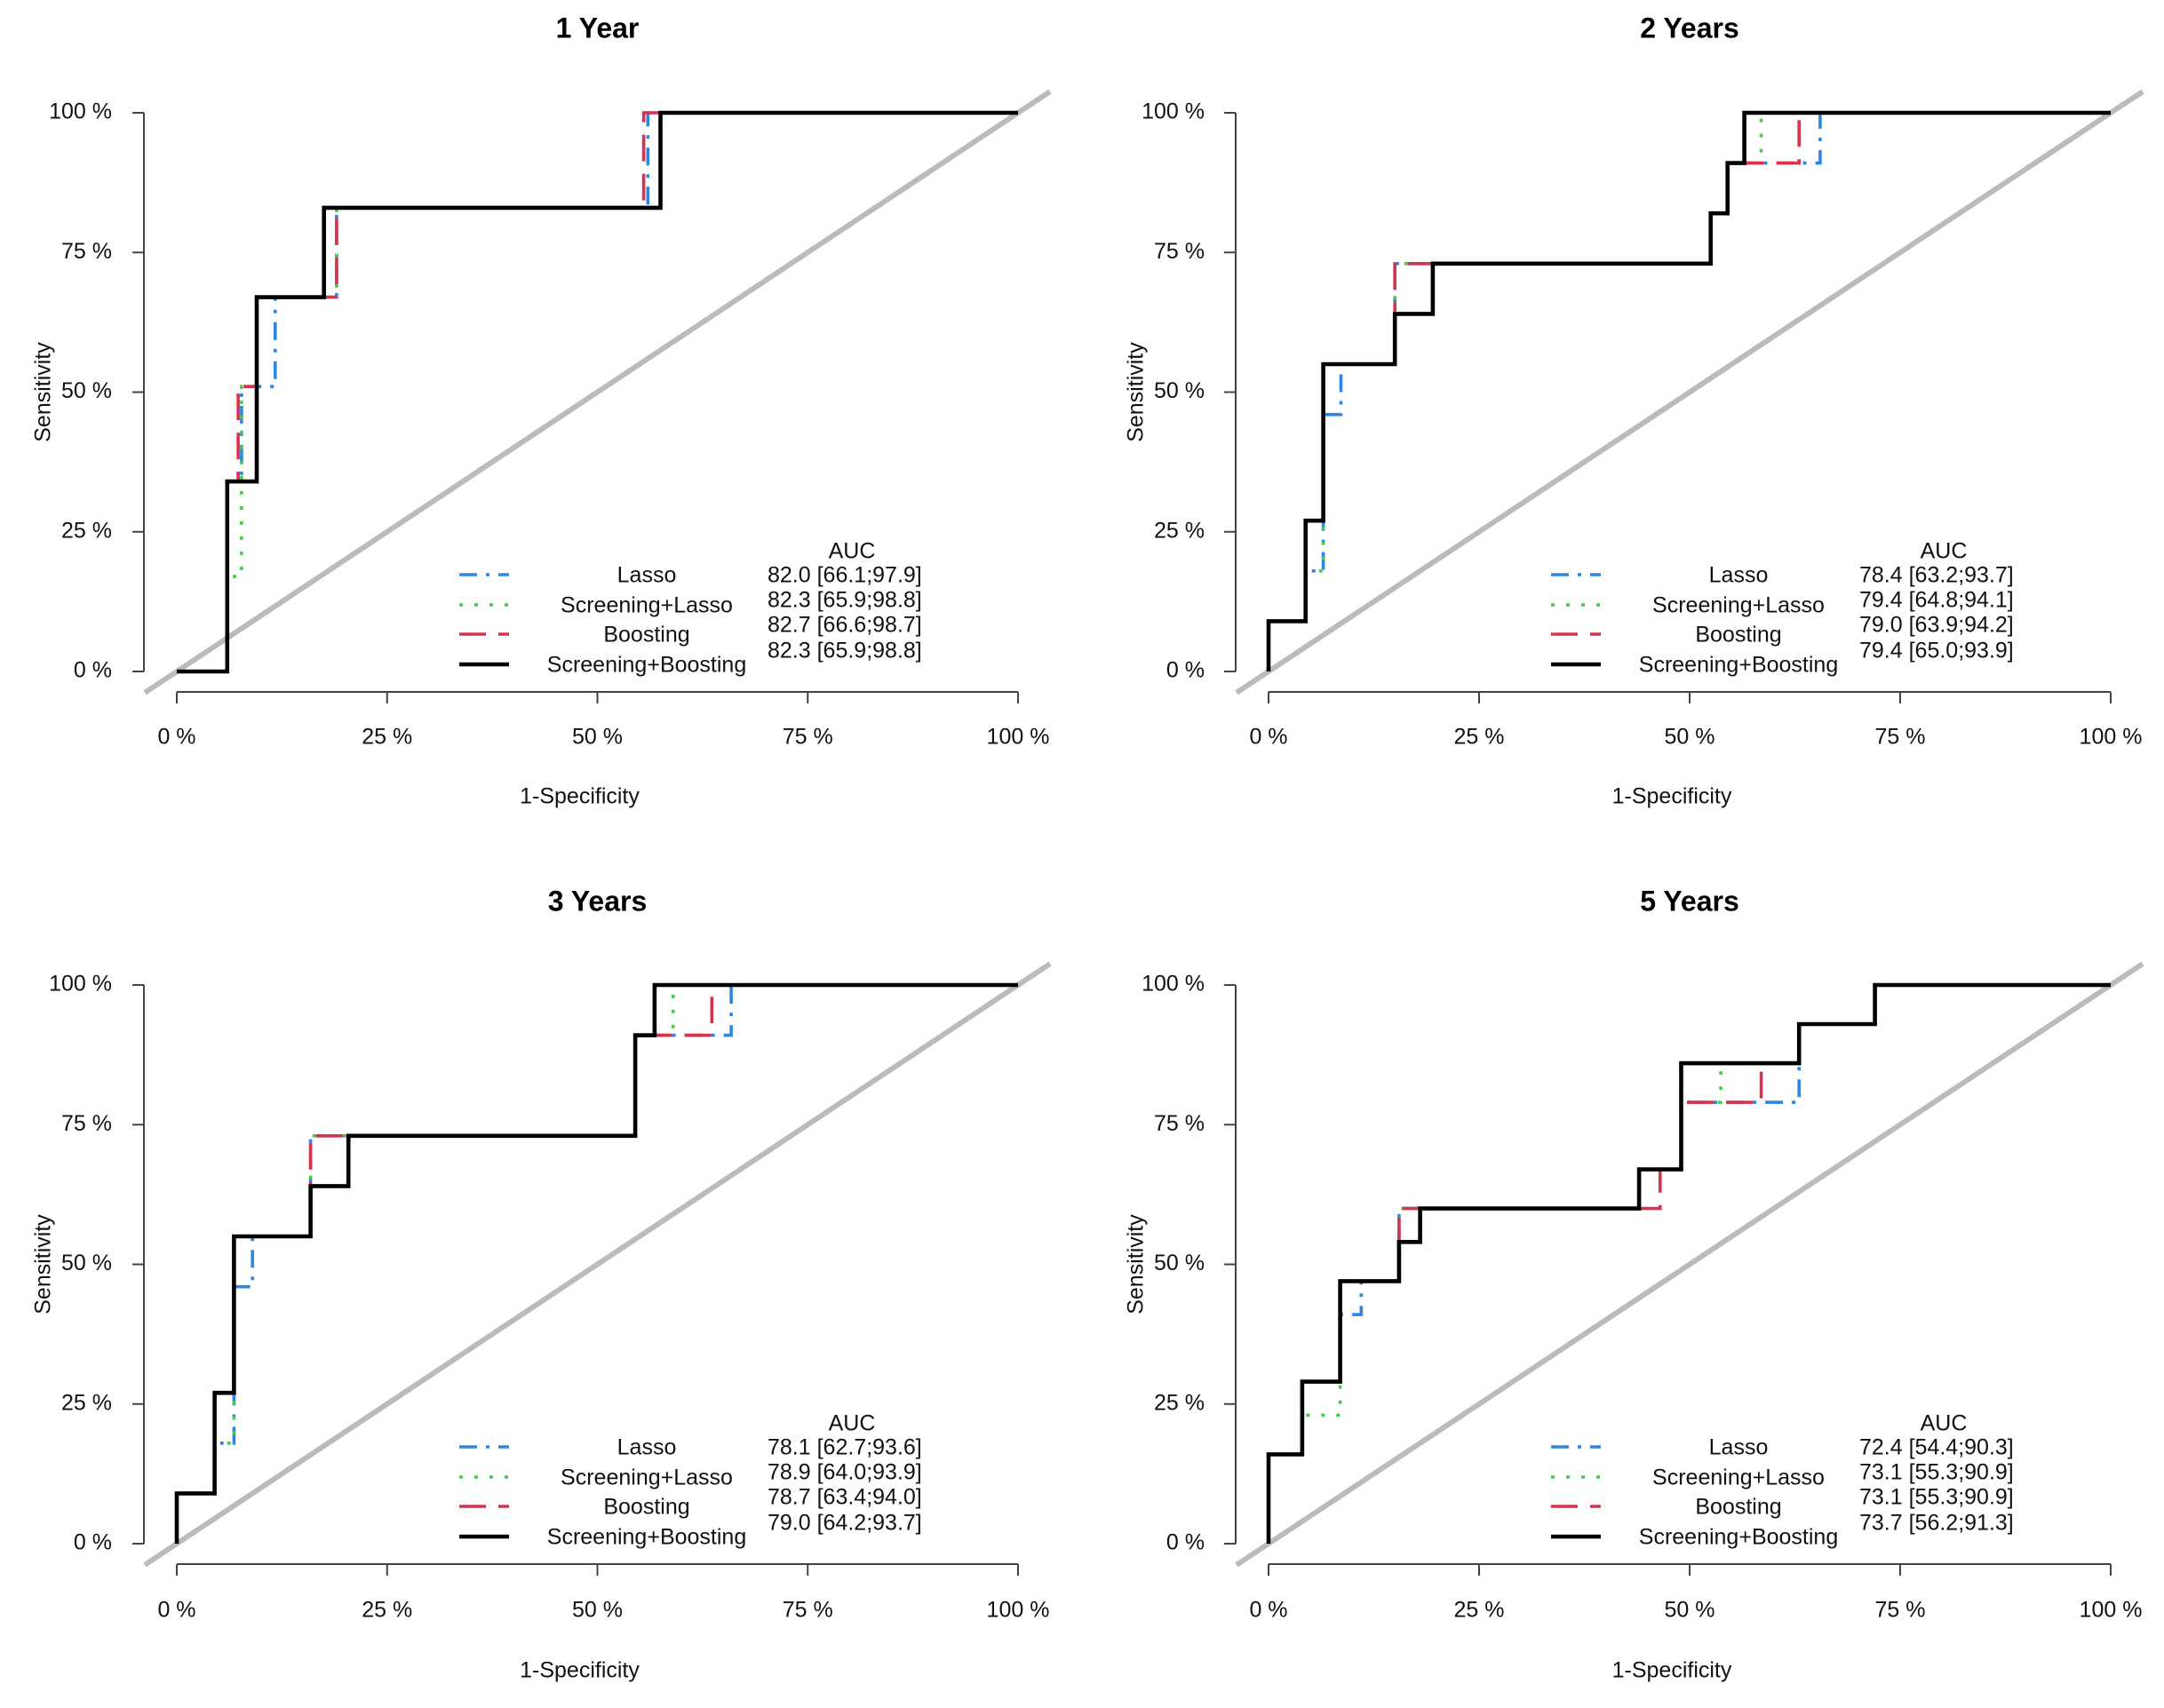  I want to click on legend-auc-value: 82.3 [65.9;98.8], so click(845, 651).